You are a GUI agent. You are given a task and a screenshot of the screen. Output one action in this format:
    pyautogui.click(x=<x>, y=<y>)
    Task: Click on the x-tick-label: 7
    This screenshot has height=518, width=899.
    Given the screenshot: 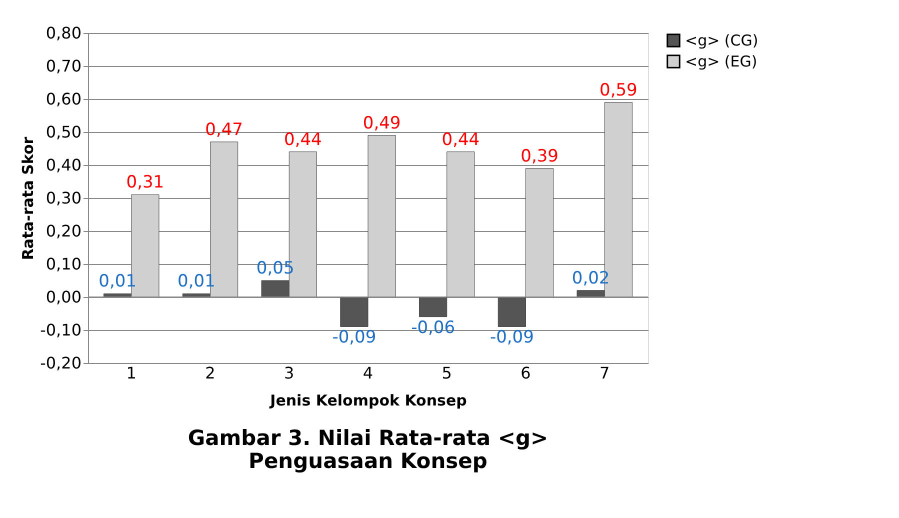 What is the action you would take?
    pyautogui.click(x=605, y=373)
    